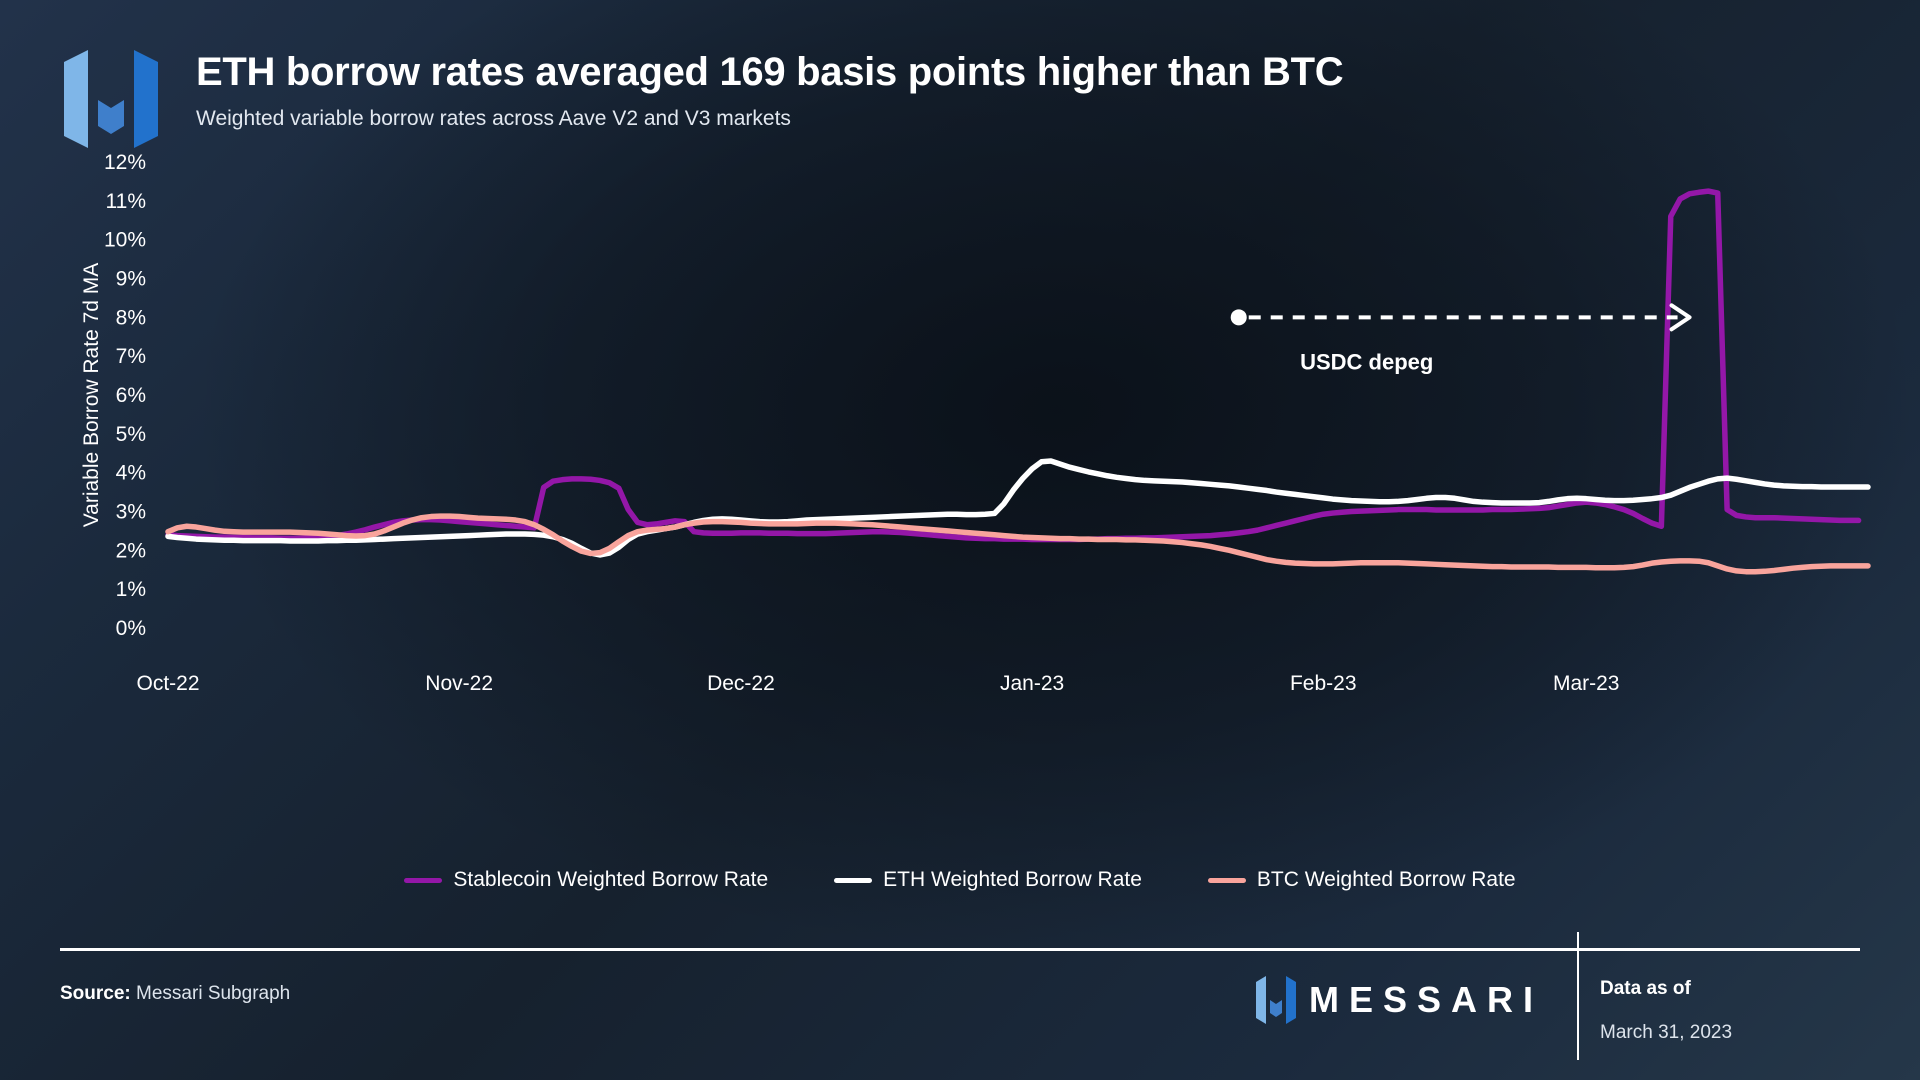 The width and height of the screenshot is (1920, 1080). What do you see at coordinates (1366, 361) in the screenshot?
I see `annotation-label: USDC depeg` at bounding box center [1366, 361].